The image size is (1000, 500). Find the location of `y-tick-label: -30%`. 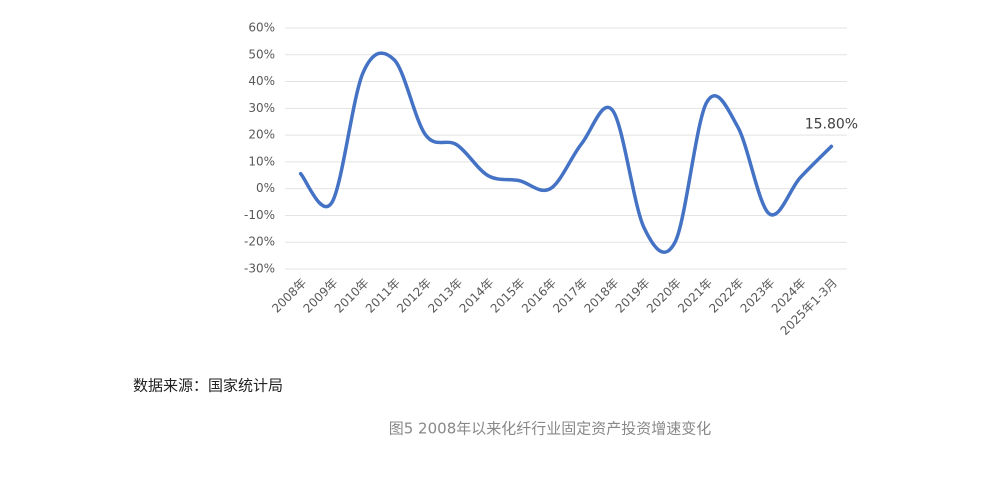

y-tick-label: -30% is located at coordinates (259, 269).